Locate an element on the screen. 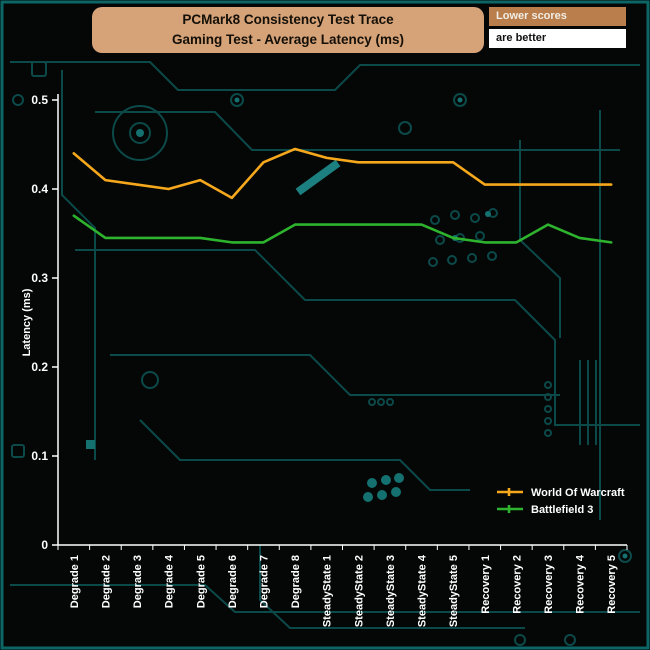 The image size is (650, 650). x-tick-label: Degrade 6 is located at coordinates (233, 581).